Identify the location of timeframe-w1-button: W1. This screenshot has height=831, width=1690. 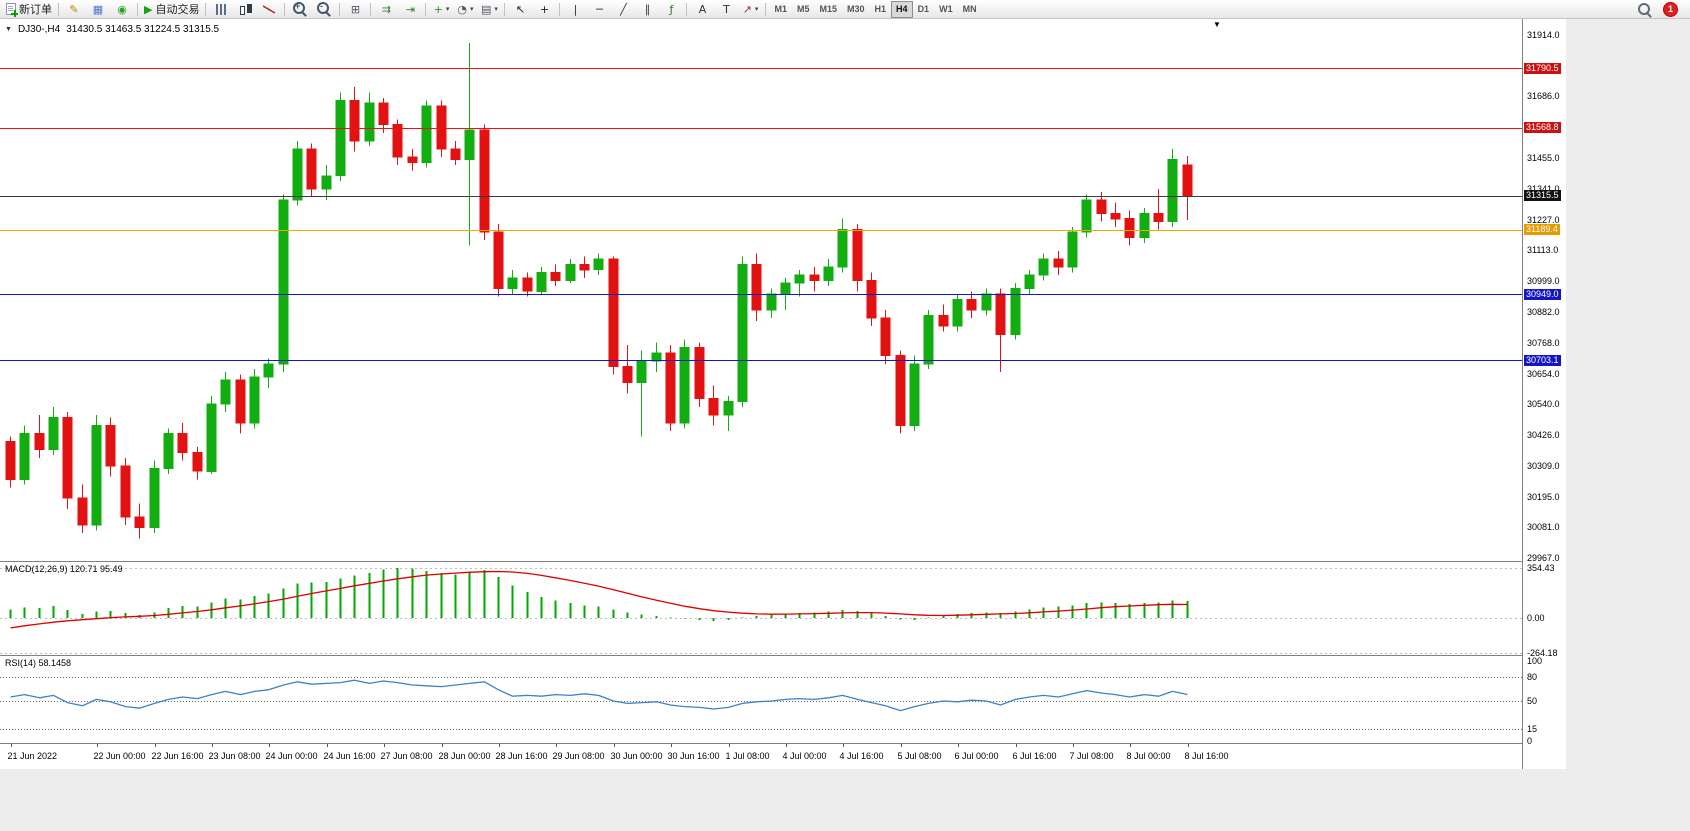
(946, 9).